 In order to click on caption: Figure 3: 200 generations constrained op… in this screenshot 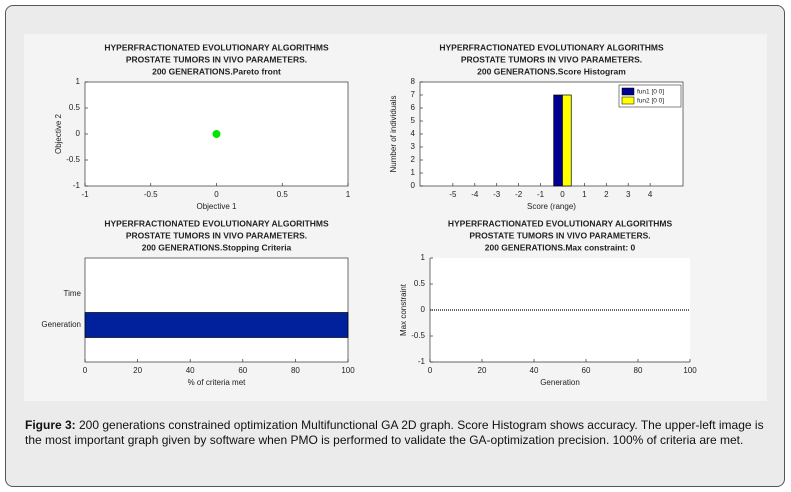, I will do `click(397, 433)`.